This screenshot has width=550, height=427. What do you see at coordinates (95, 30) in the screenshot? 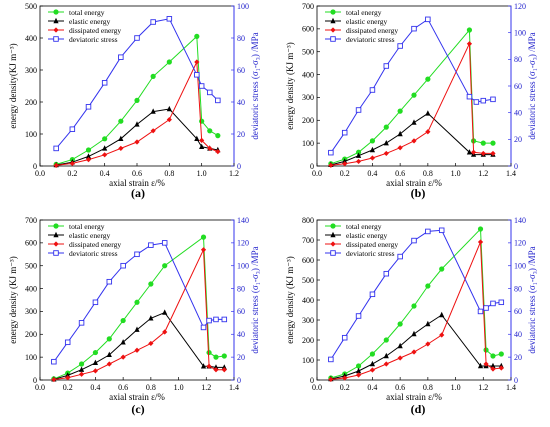
I see `legend-label: dissipated energy` at bounding box center [95, 30].